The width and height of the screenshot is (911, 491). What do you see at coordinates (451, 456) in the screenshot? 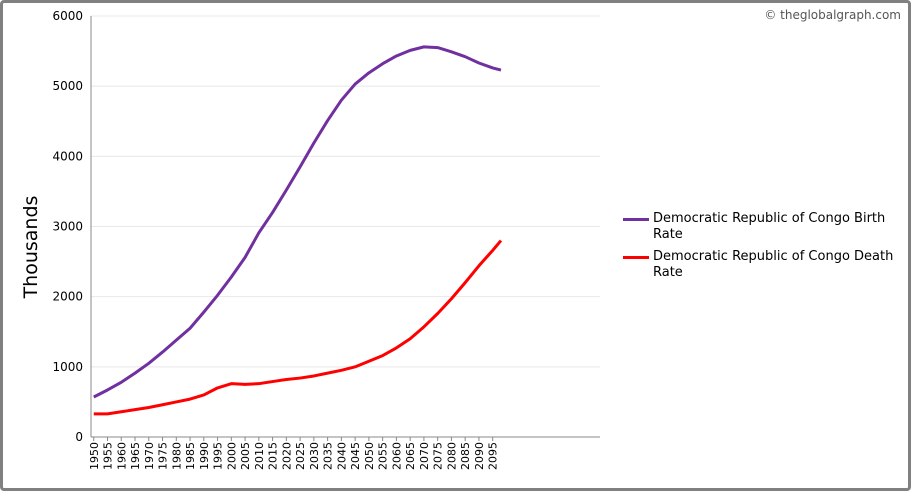
I see `x-tick-label: 2080` at bounding box center [451, 456].